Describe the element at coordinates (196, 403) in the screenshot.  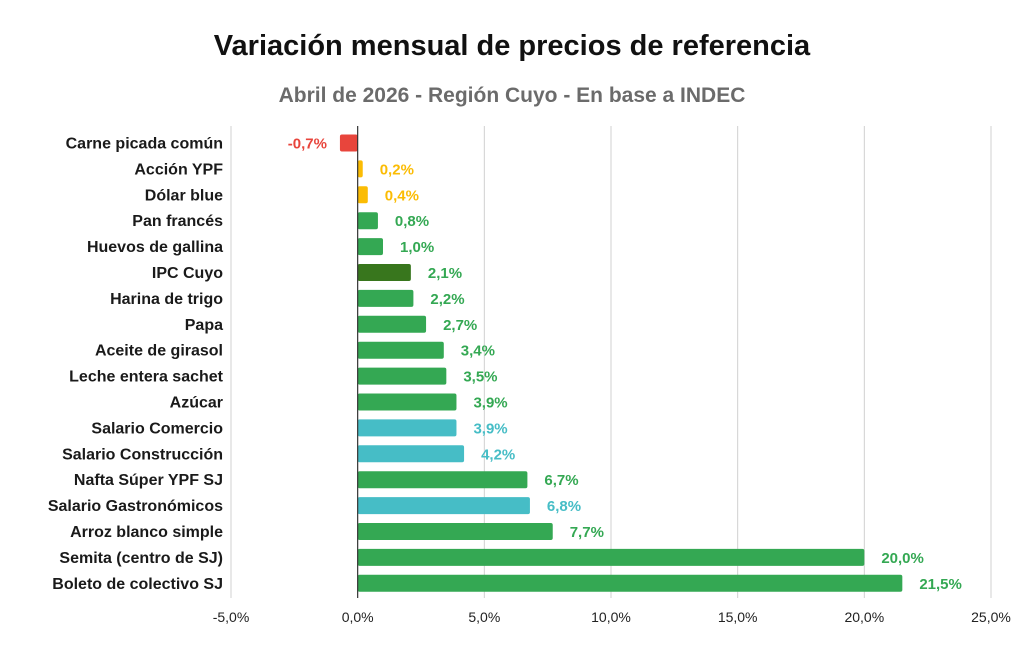
I see `category-label: Azúcar` at that location.